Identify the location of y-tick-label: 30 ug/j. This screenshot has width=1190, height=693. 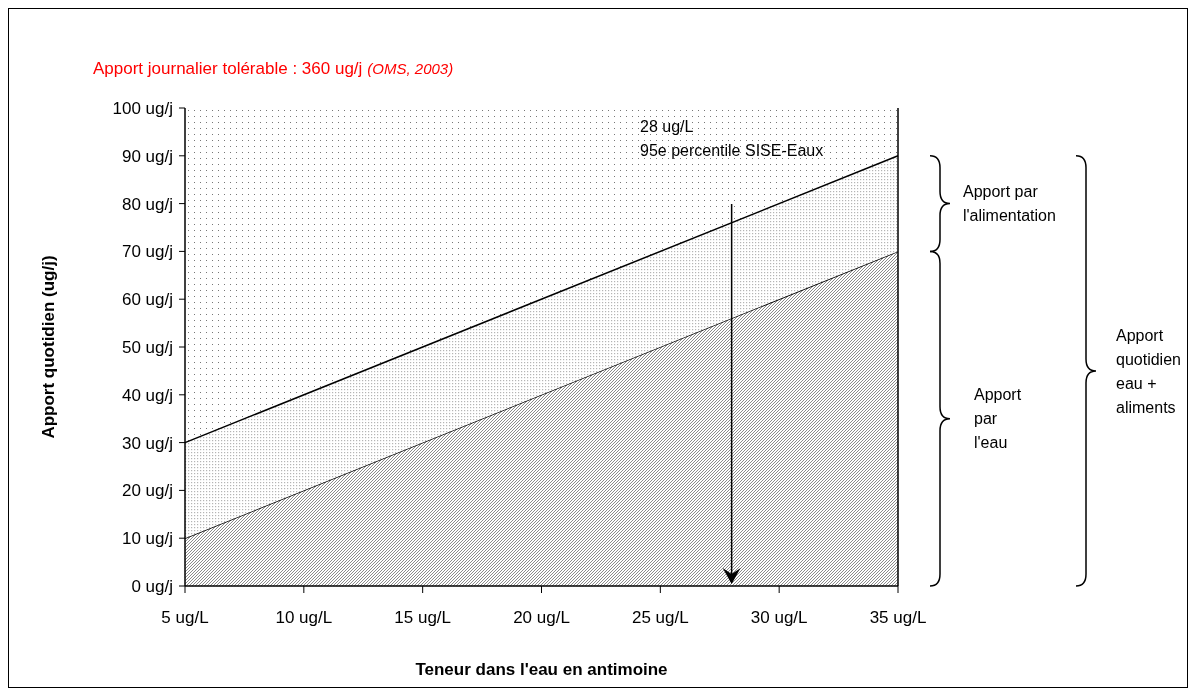
(147, 443).